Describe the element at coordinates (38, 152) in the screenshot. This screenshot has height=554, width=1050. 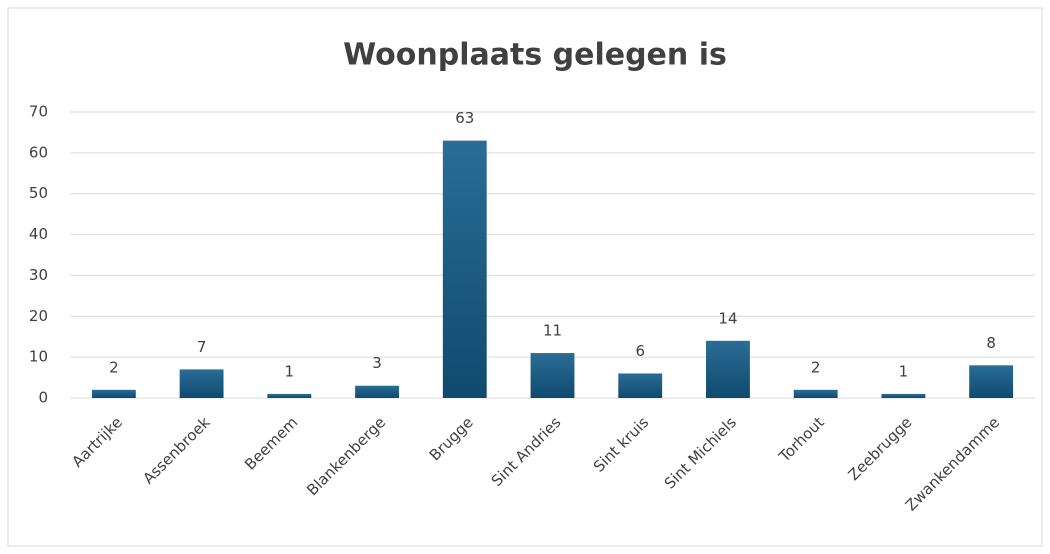
I see `y-tick-label: 60` at that location.